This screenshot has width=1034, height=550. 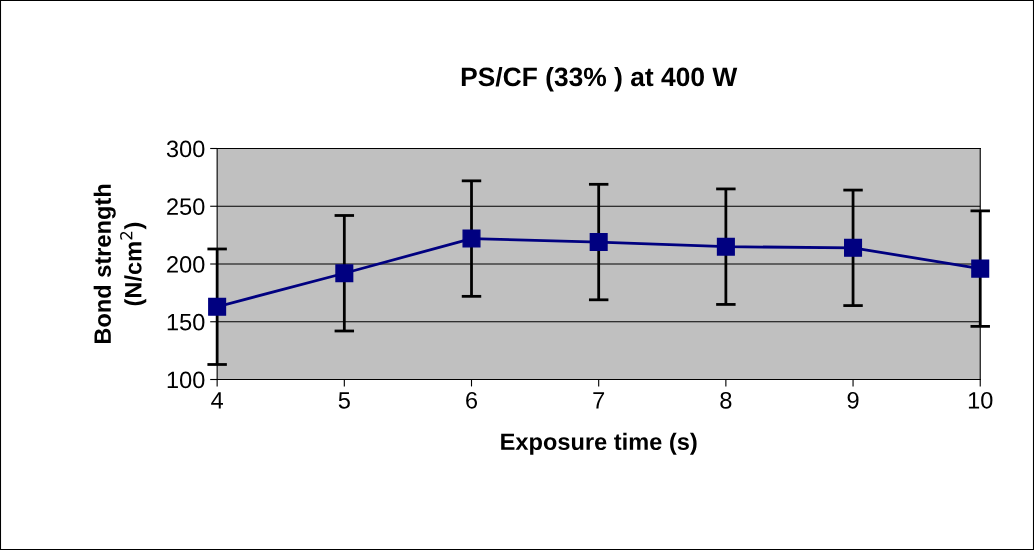 I want to click on x-tick-label: 9, so click(x=853, y=400).